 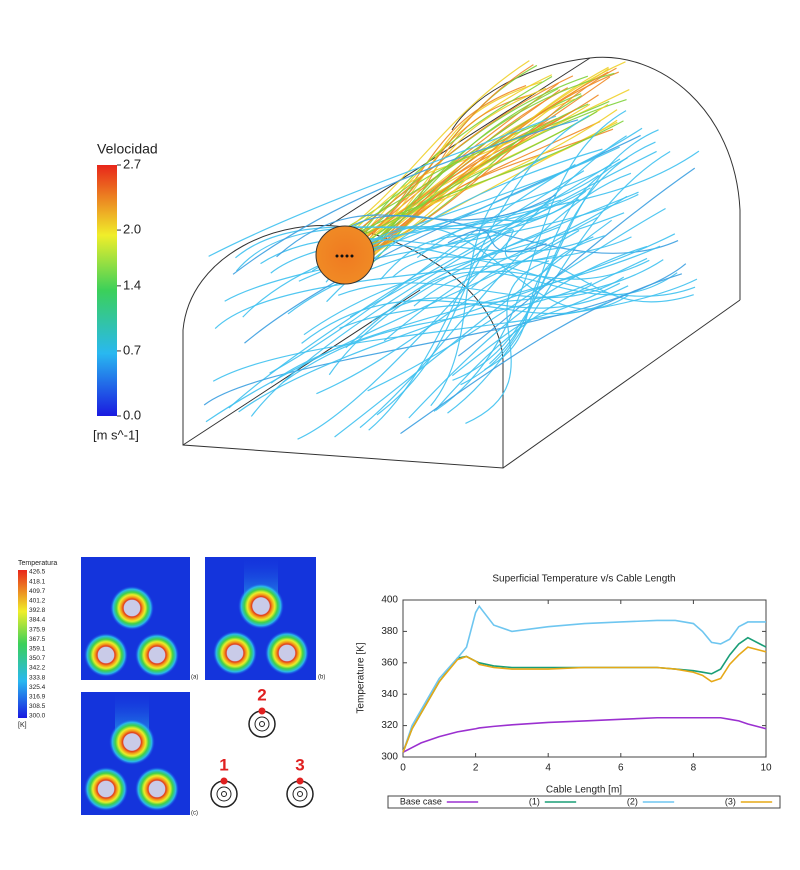 I want to click on temp-colorbar-label: 342.2, so click(x=37, y=668).